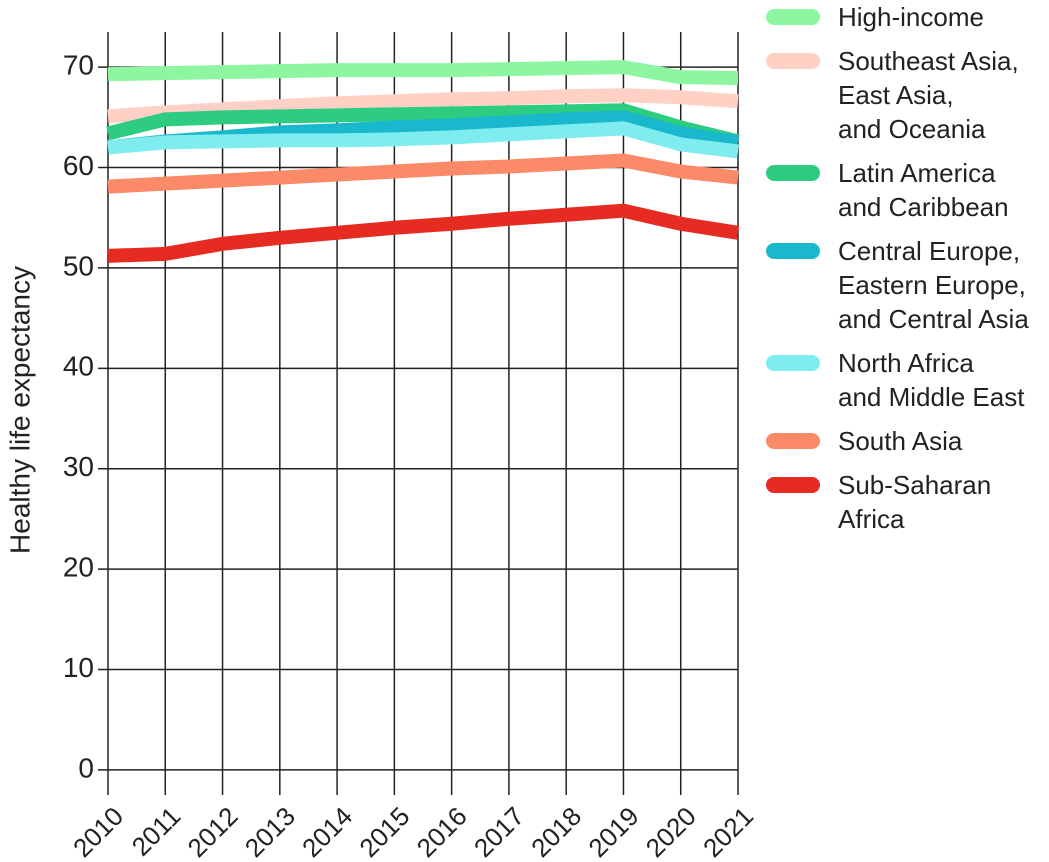 This screenshot has height=862, width=1049. I want to click on x-tick-label: 2017, so click(499, 831).